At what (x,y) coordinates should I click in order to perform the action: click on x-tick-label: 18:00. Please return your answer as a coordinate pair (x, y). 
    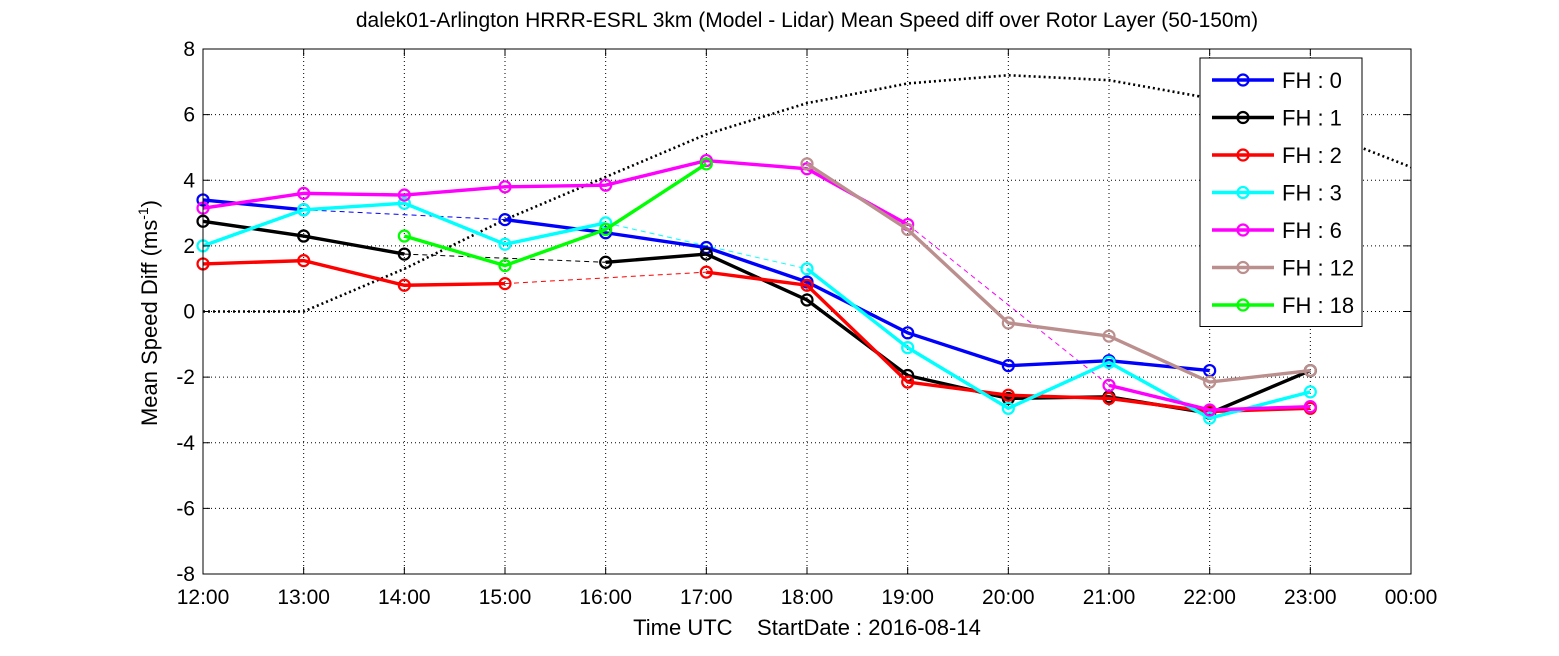
    Looking at the image, I should click on (807, 597).